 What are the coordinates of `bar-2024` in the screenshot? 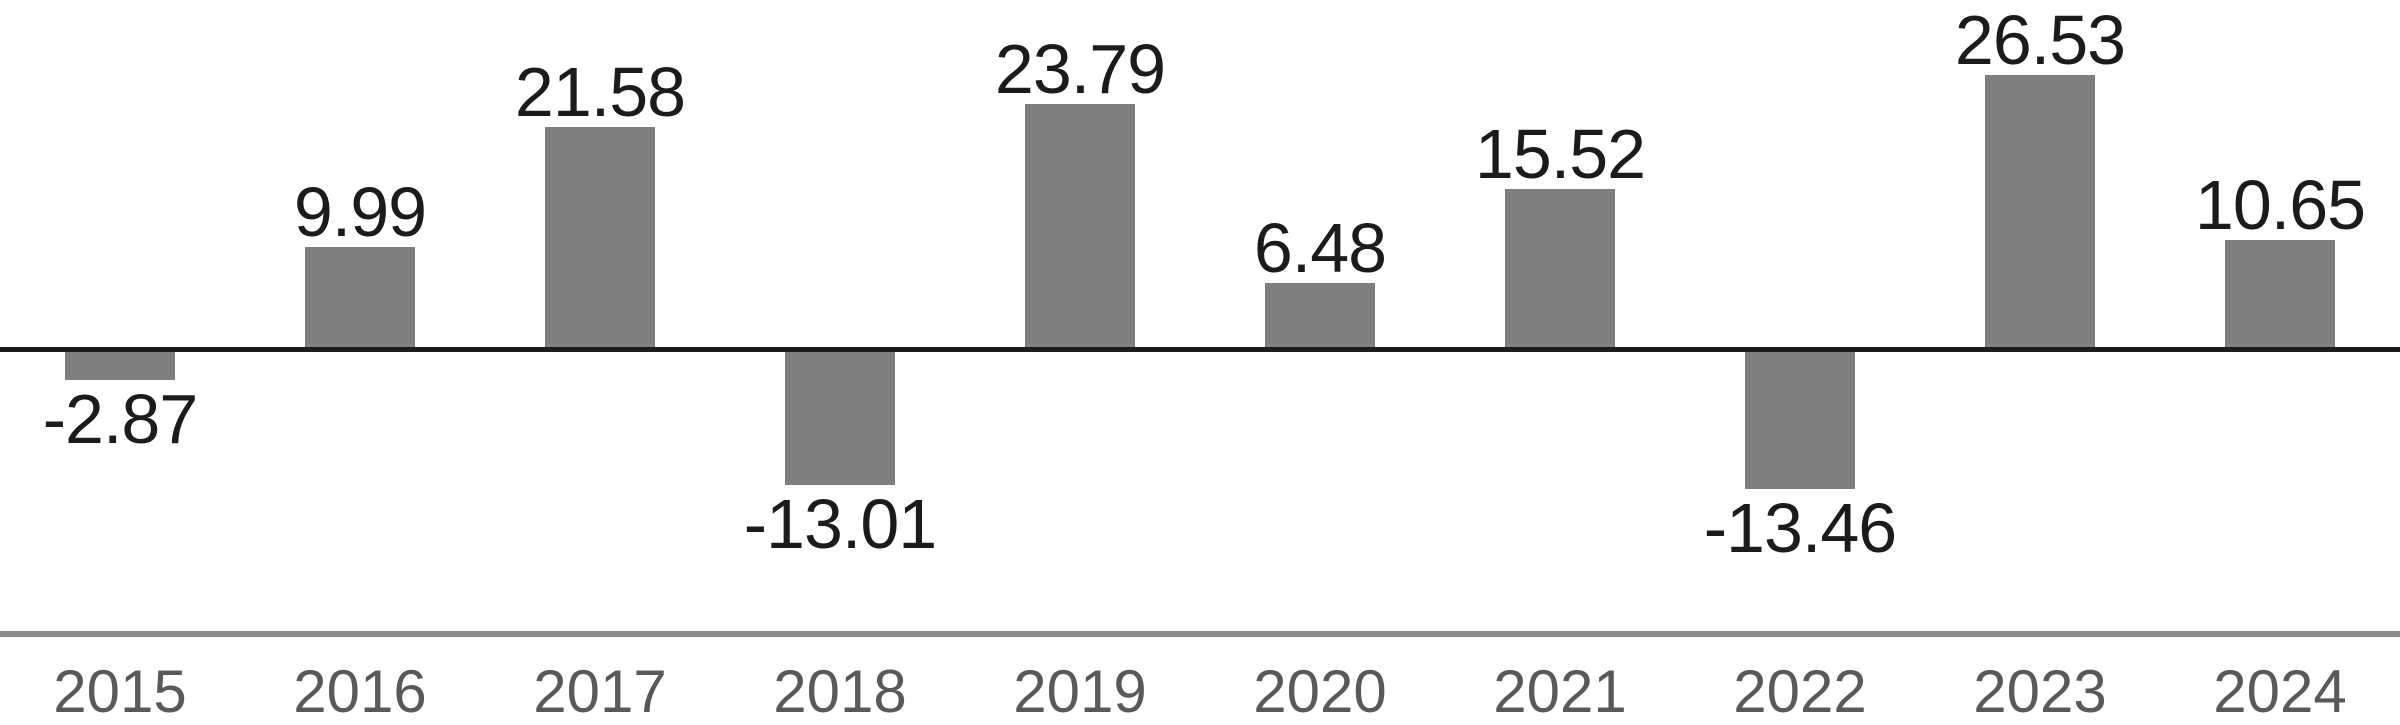 It's located at (2280, 294).